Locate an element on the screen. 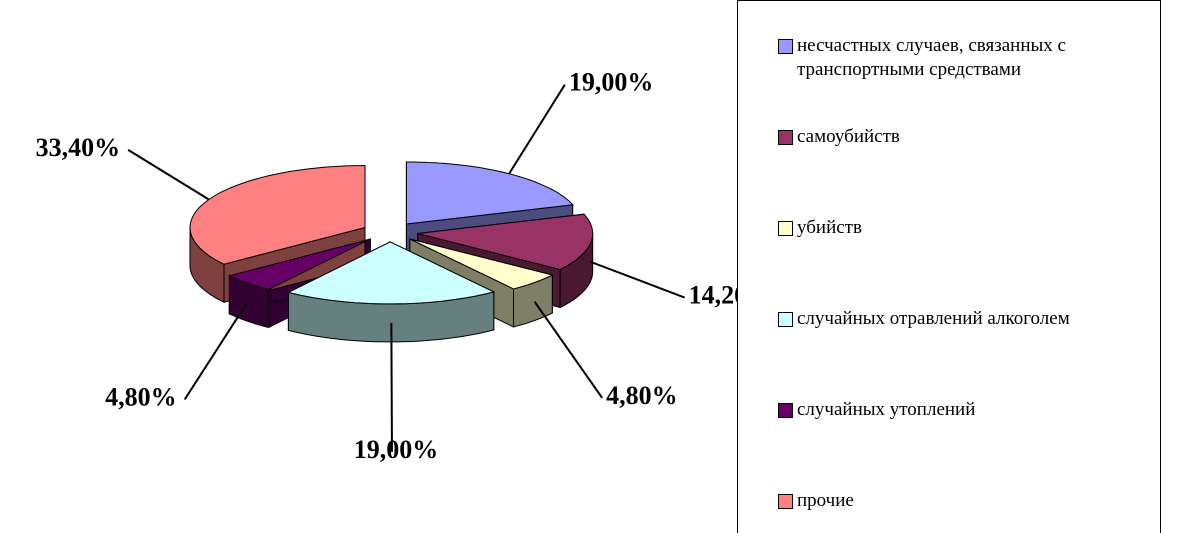 The height and width of the screenshot is (533, 1191). legend-item: случайных утоплений is located at coordinates (963, 410).